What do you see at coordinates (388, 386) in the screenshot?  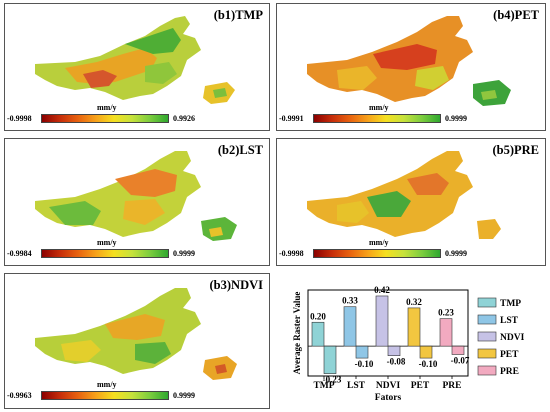 I see `x-tick-label-ndvi: NDVI` at bounding box center [388, 386].